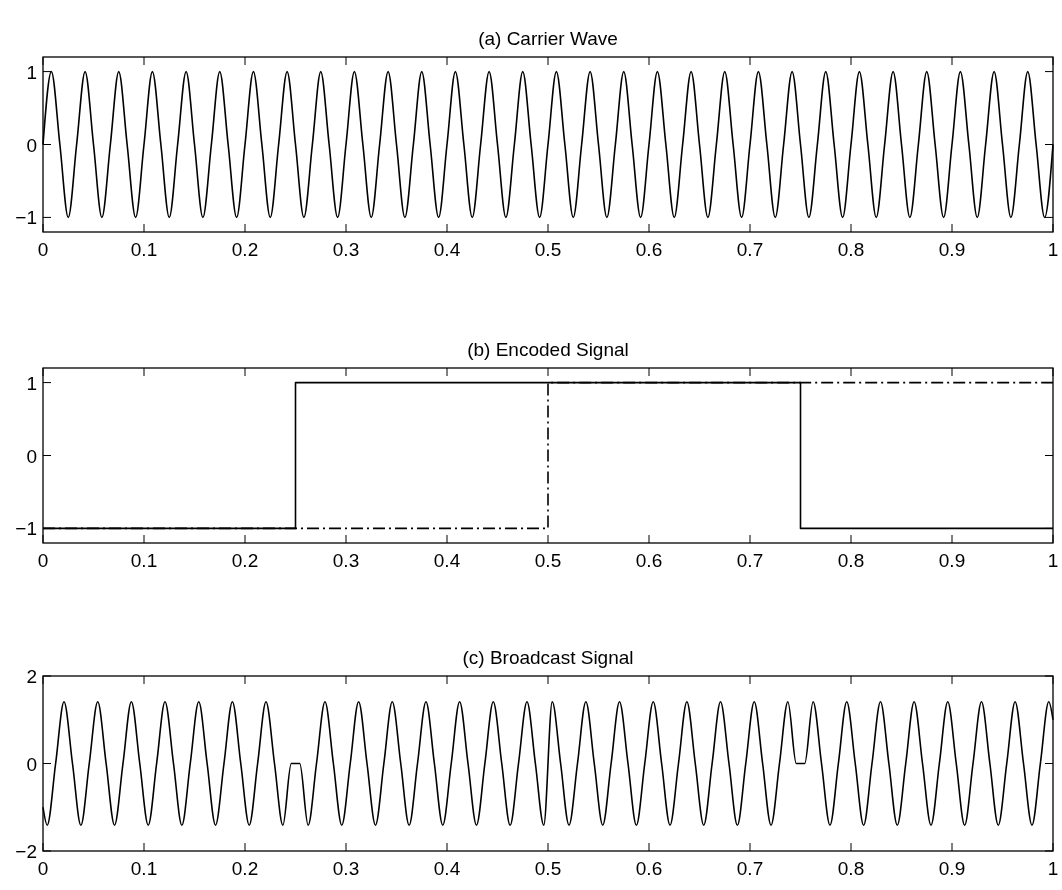 Image resolution: width=1062 pixels, height=890 pixels. What do you see at coordinates (548, 38) in the screenshot?
I see `chart-title: (a) Carrier Wave` at bounding box center [548, 38].